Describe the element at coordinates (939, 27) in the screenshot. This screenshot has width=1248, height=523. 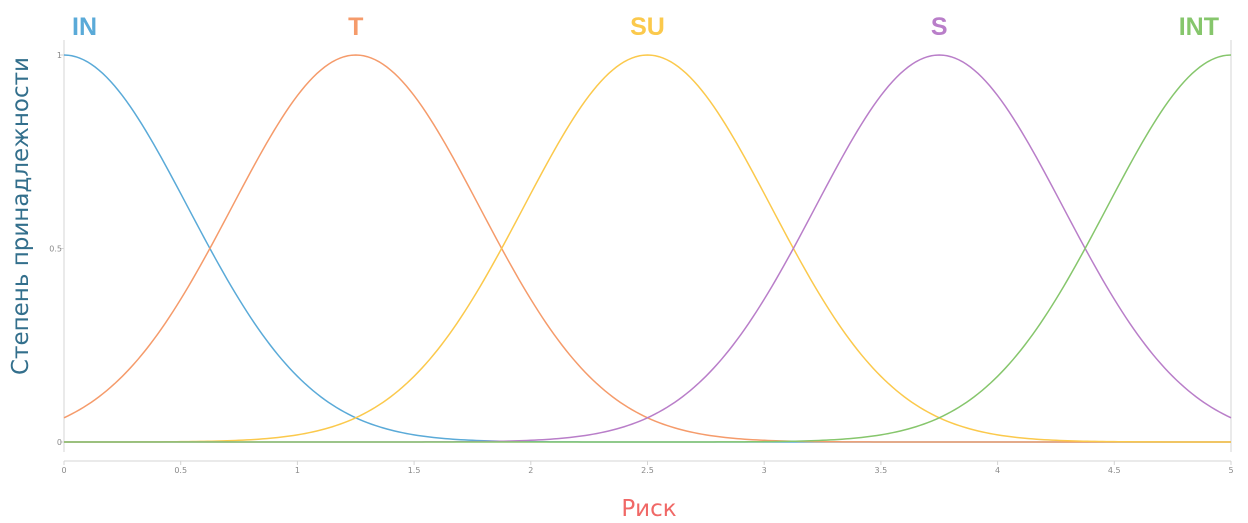
I see `series-label-s: S` at that location.